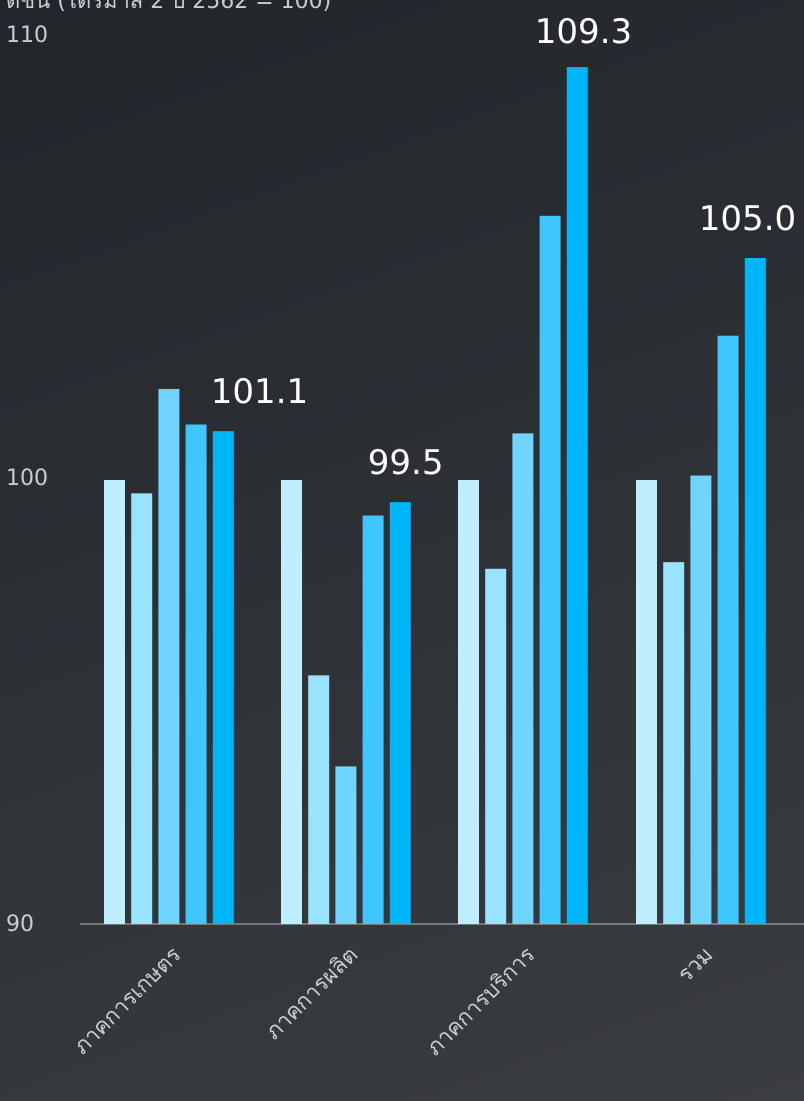 Image resolution: width=804 pixels, height=1101 pixels. I want to click on y-tick-label: 100, so click(27, 478).